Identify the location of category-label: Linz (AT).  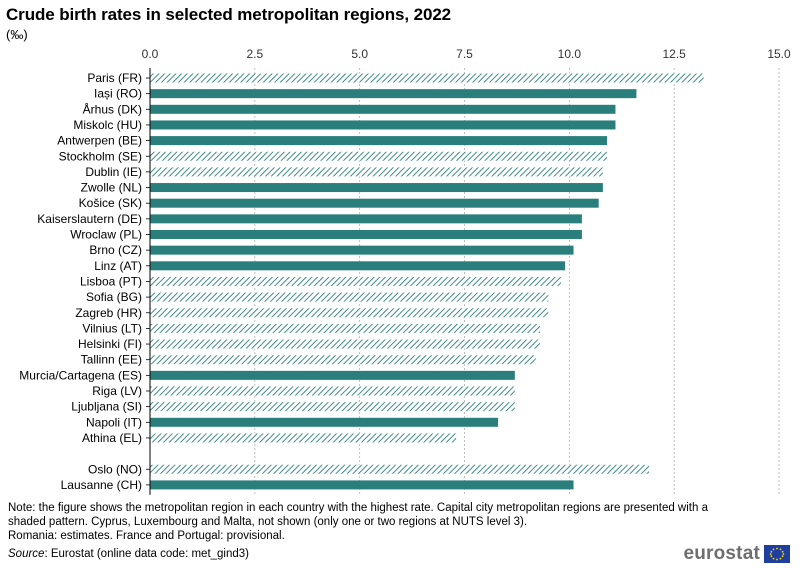
(118, 266).